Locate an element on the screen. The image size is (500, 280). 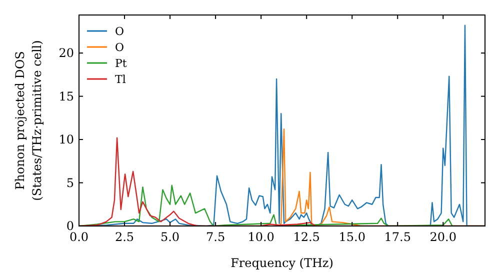
y-tick-label: 20 is located at coordinates (66, 53).